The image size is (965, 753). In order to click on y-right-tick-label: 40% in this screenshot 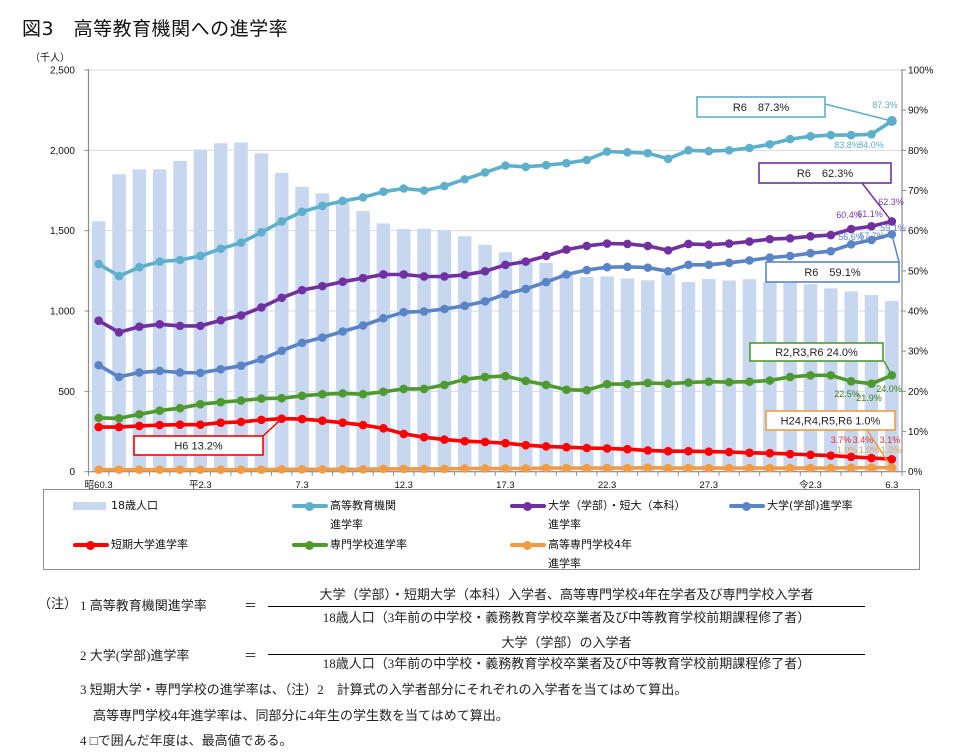, I will do `click(918, 312)`.